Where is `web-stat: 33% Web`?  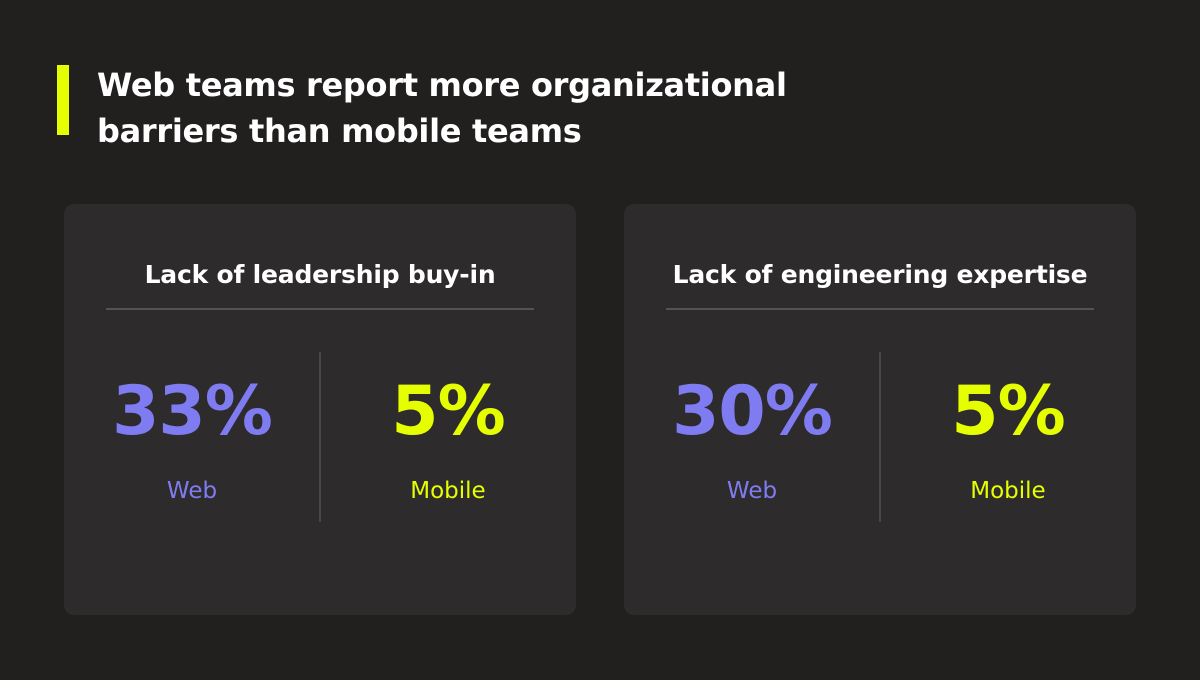
web-stat: 33% Web is located at coordinates (192, 439).